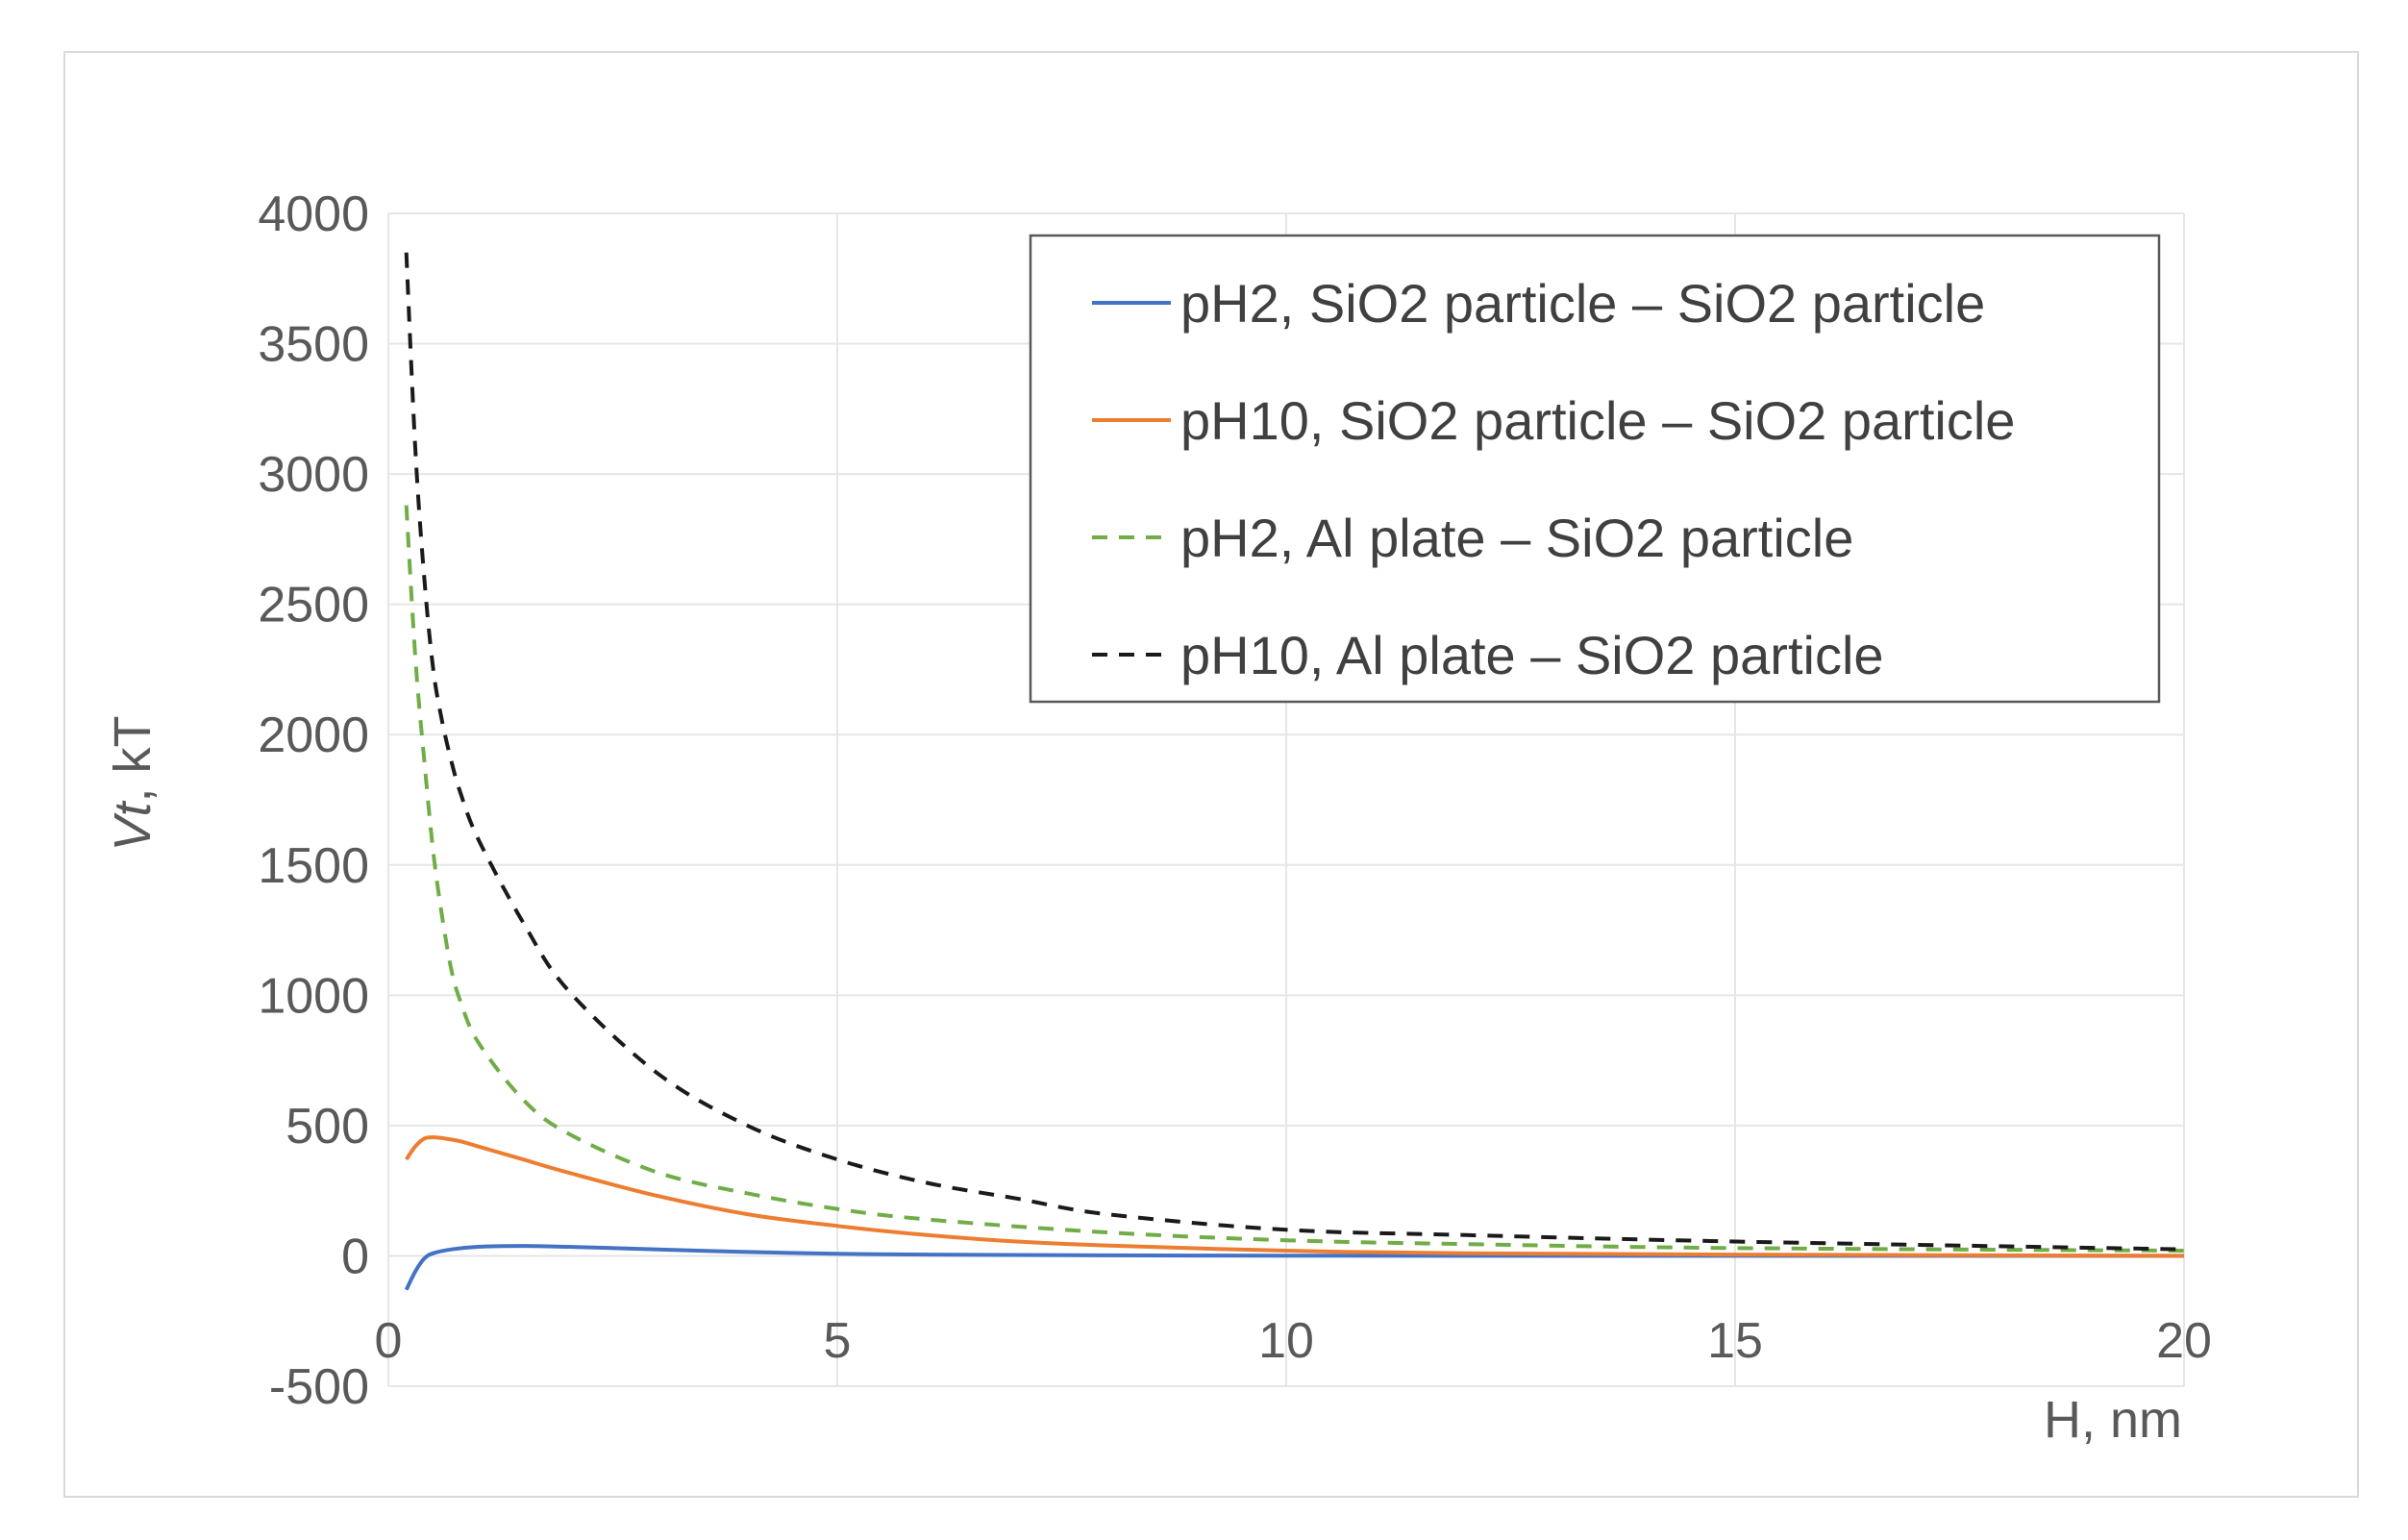 The image size is (2408, 1540). I want to click on y-tick-label-6: 2500, so click(313, 605).